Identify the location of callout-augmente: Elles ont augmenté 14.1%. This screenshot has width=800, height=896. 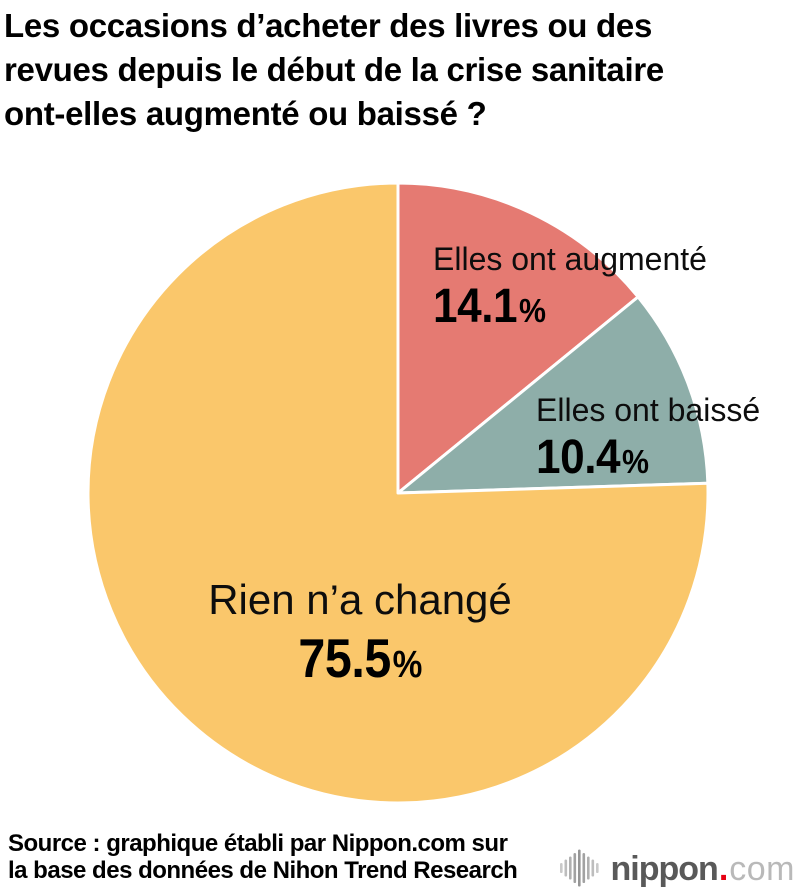
(570, 287).